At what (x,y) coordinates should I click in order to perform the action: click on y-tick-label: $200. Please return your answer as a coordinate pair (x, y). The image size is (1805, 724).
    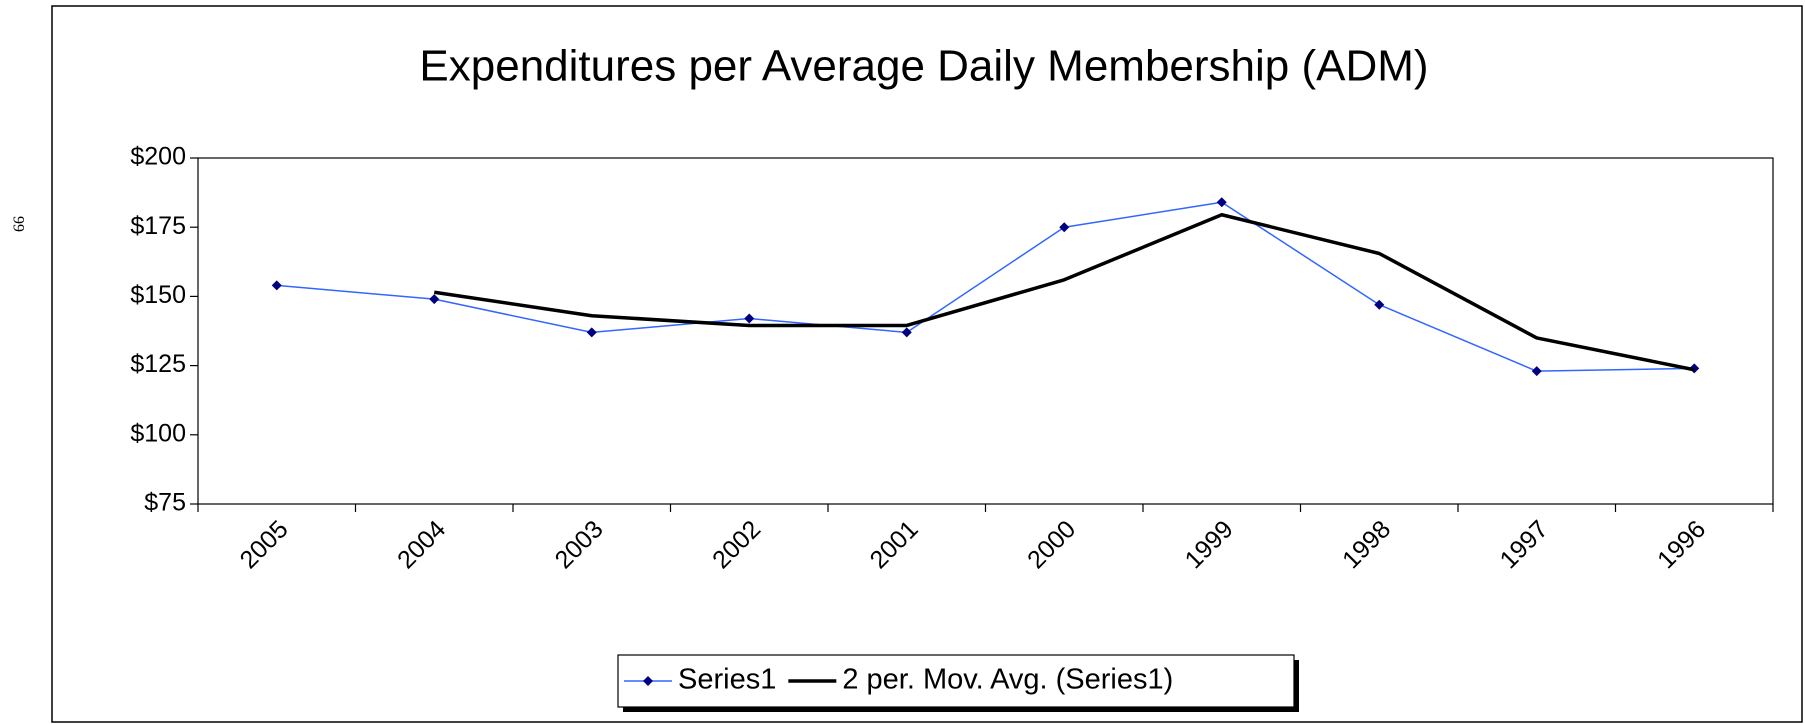
    Looking at the image, I should click on (158, 157).